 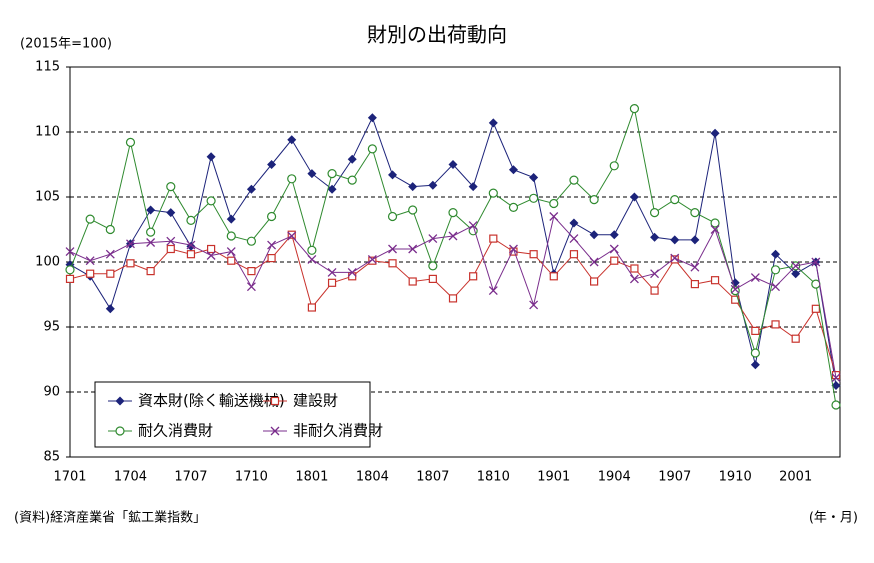 What do you see at coordinates (211, 401) in the screenshot?
I see `legend-text: 資本財(除く輸送機械)` at bounding box center [211, 401].